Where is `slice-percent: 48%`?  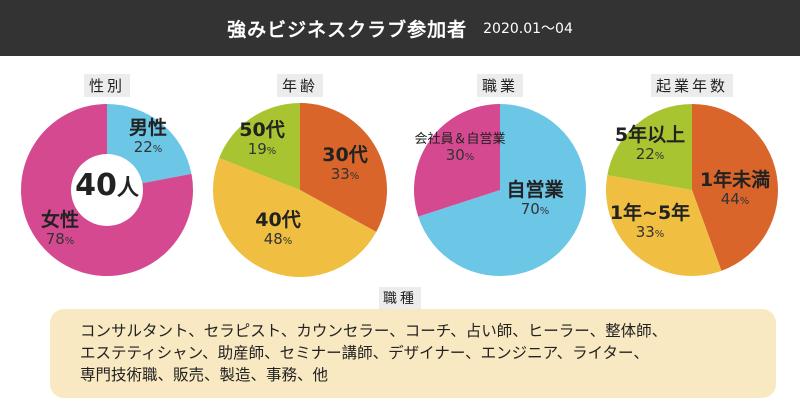 slice-percent: 48% is located at coordinates (277, 239).